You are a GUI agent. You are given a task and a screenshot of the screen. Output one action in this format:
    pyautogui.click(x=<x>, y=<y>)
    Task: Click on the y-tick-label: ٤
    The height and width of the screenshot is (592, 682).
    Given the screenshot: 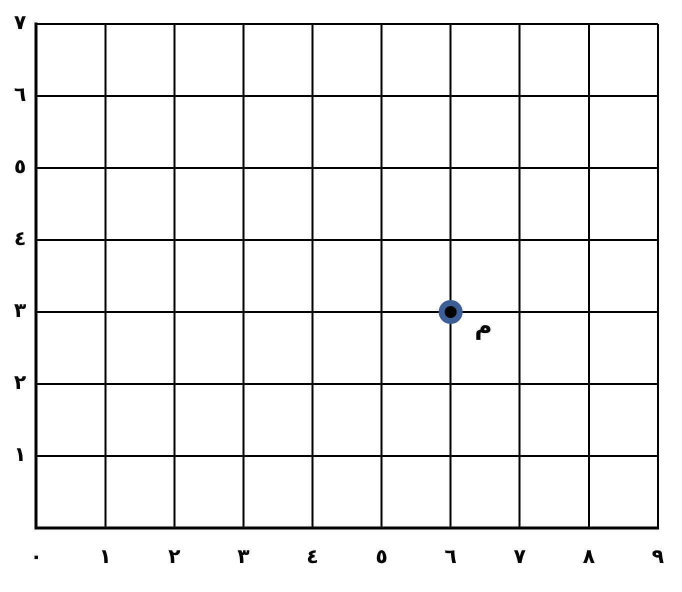 What is the action you would take?
    pyautogui.click(x=20, y=238)
    